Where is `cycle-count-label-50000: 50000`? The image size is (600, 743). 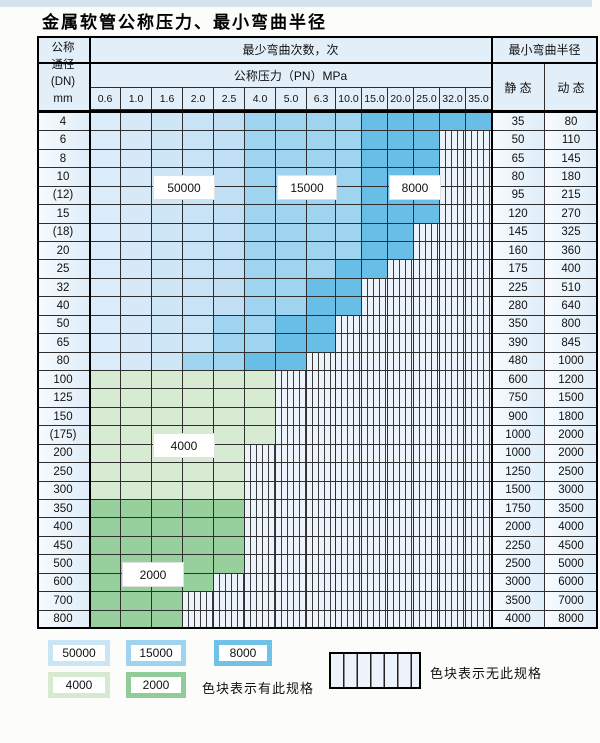
cycle-count-label-50000: 50000 is located at coordinates (184, 188).